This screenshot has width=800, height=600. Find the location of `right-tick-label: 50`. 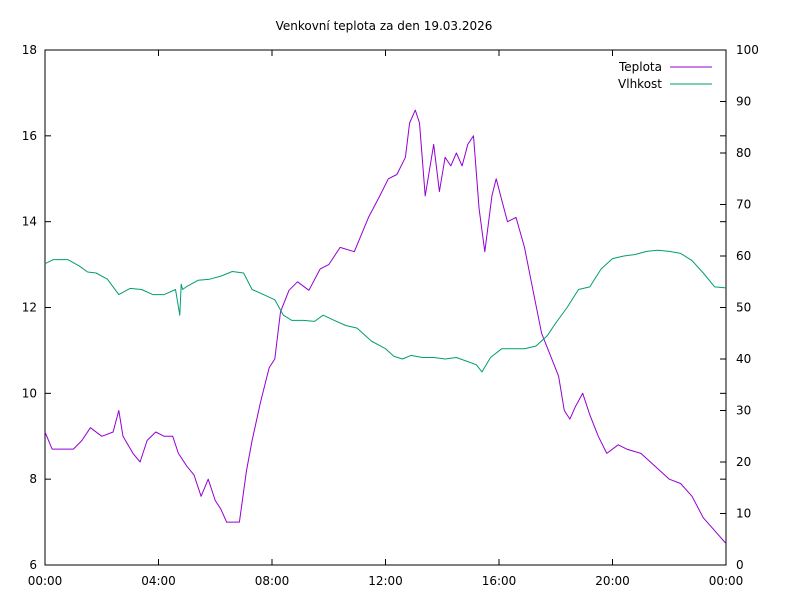

right-tick-label: 50 is located at coordinates (743, 308).